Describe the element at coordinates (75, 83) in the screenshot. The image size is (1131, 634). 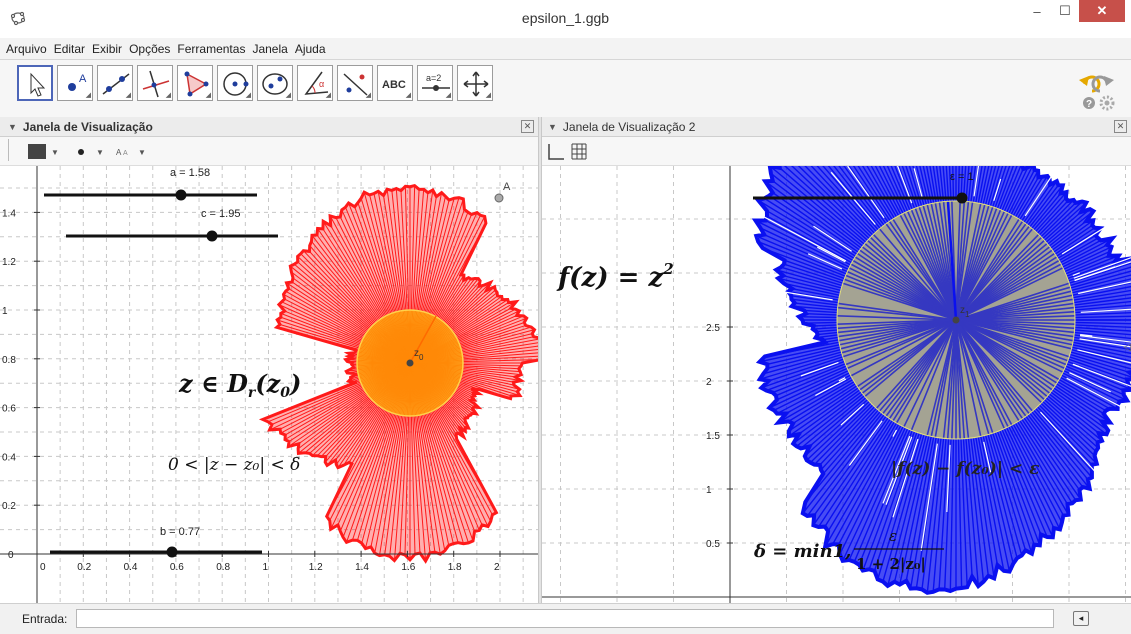
I see `point-tool: A ◢` at that location.